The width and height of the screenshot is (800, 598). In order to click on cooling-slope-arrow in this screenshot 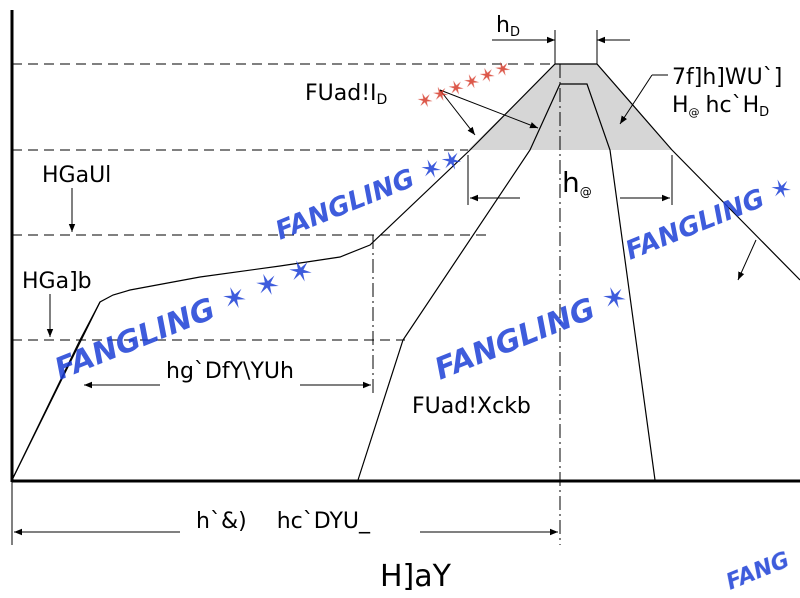, I will do `click(747, 260)`.